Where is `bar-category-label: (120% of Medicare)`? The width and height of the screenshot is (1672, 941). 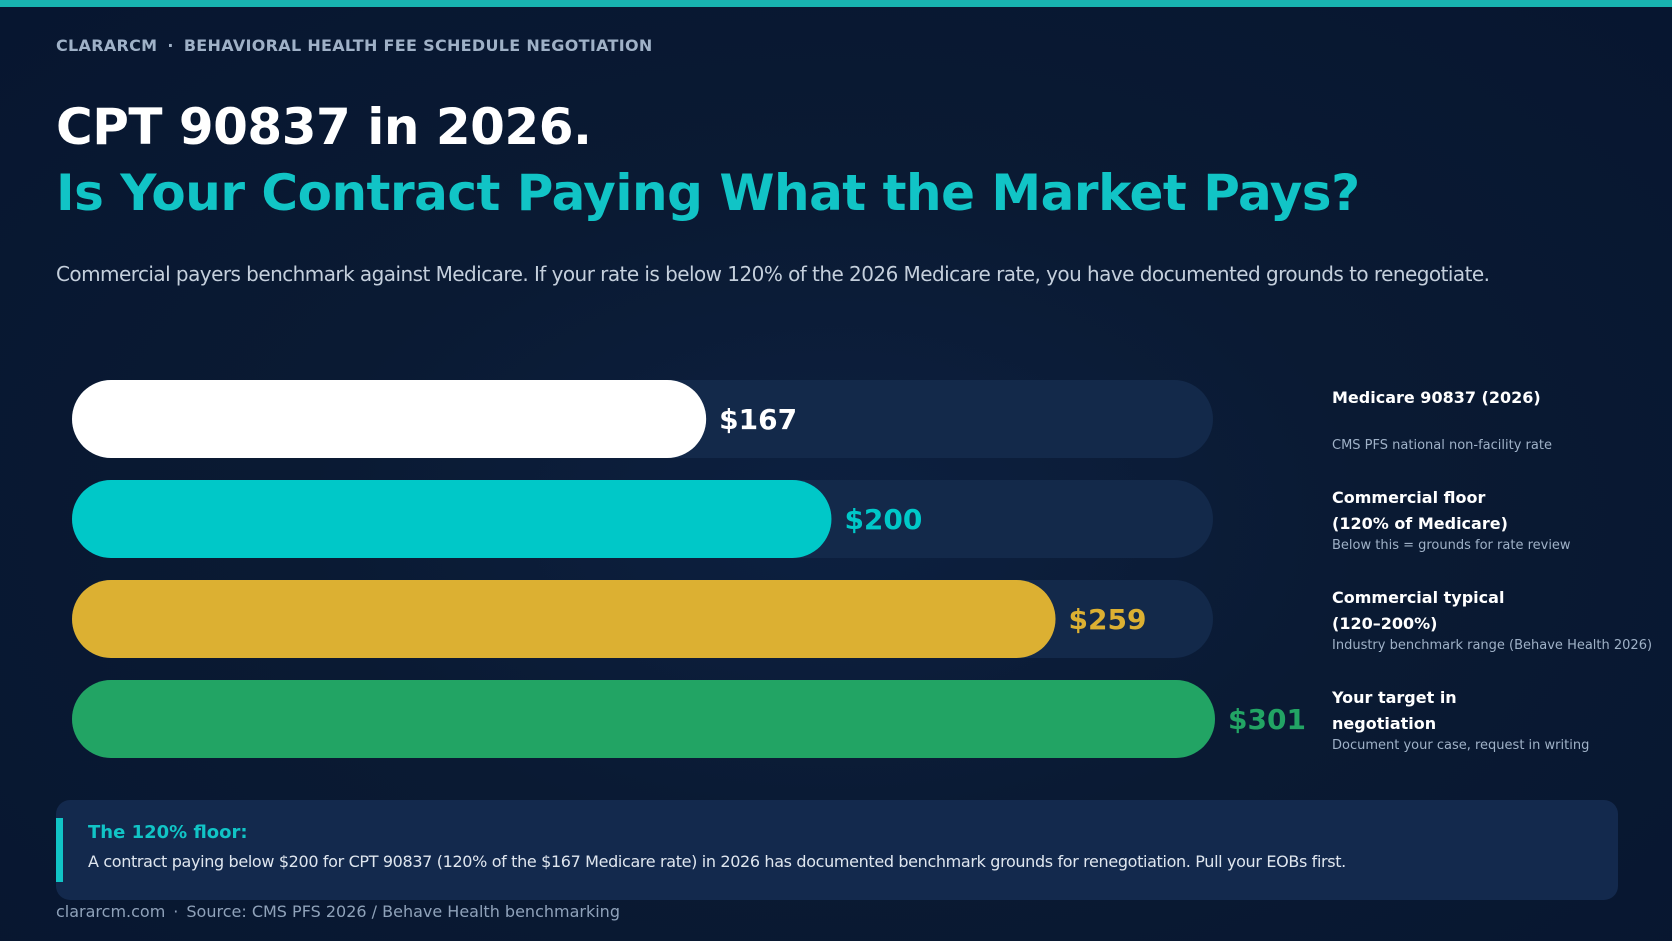
bar-category-label: (120% of Medicare) is located at coordinates (1420, 523).